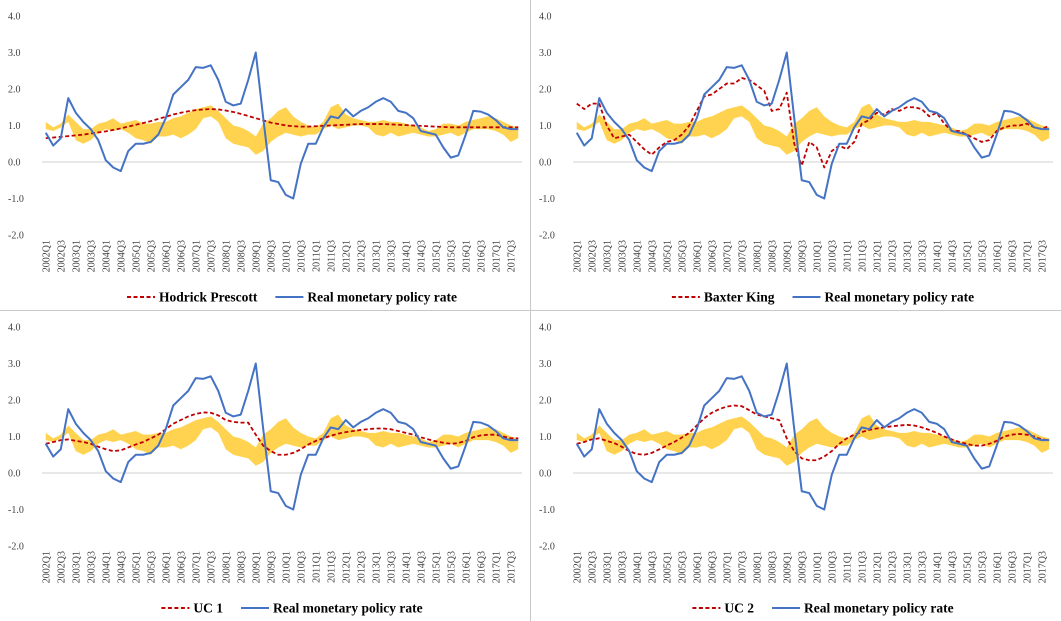 Image resolution: width=1061 pixels, height=621 pixels. What do you see at coordinates (823, 608) in the screenshot?
I see `legend: UC 2 Real monetary policy rate` at bounding box center [823, 608].